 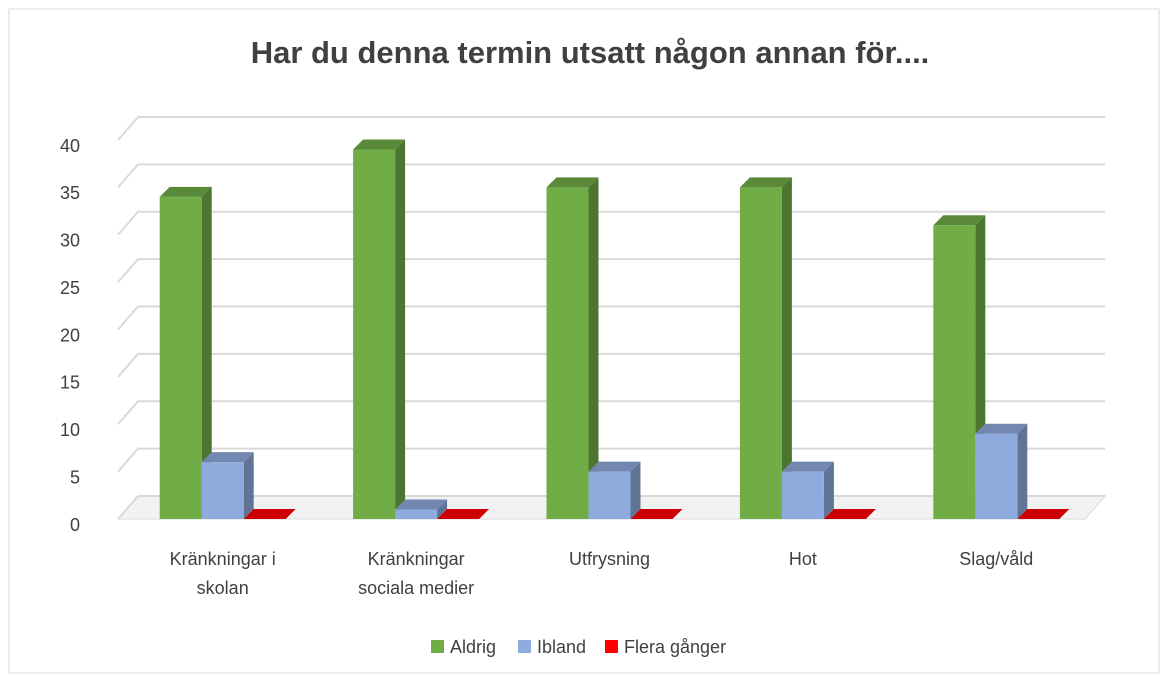 What do you see at coordinates (996, 559) in the screenshot?
I see `x-tick-label: Slag/våld` at bounding box center [996, 559].